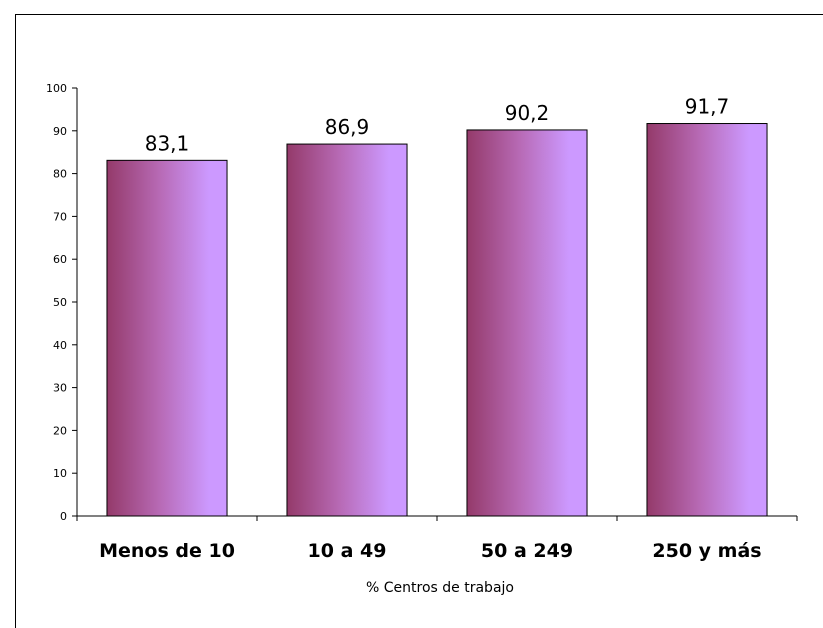 The height and width of the screenshot is (628, 823). Describe the element at coordinates (437, 518) in the screenshot. I see `x-axis` at that location.